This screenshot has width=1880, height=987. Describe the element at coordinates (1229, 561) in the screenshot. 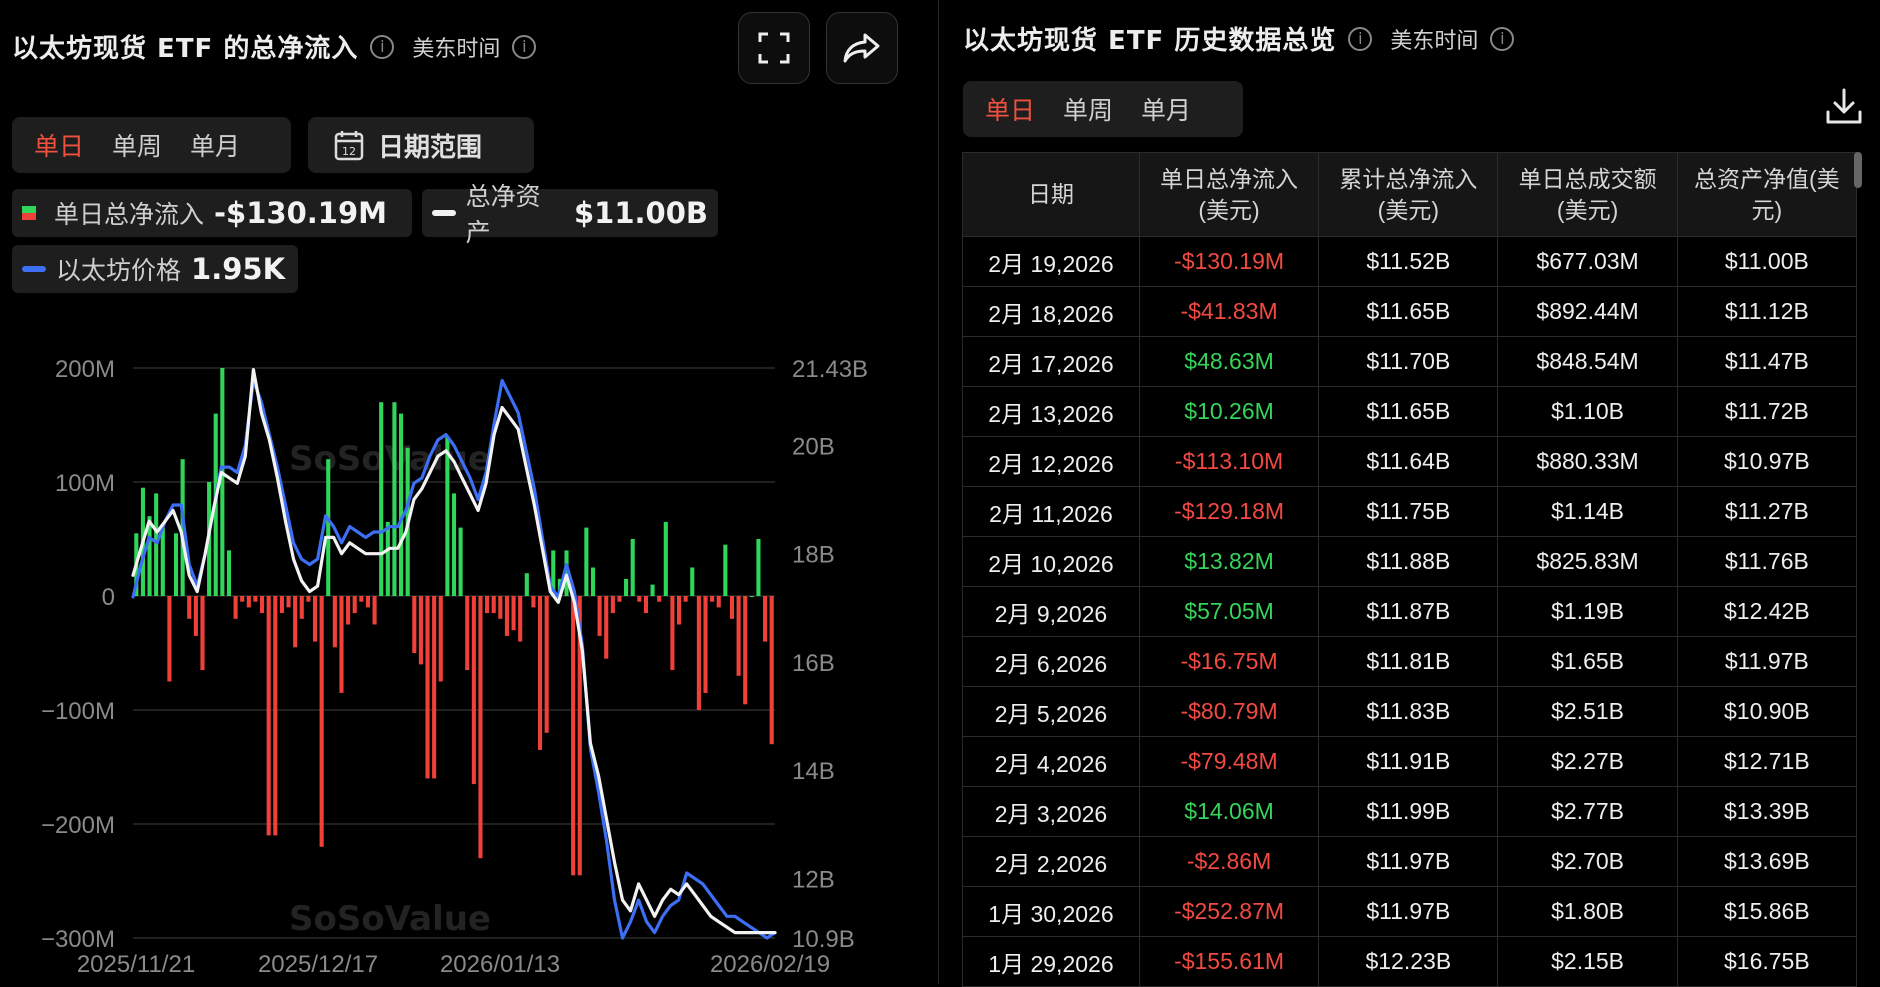

I see `table-cell: $13.82M` at that location.